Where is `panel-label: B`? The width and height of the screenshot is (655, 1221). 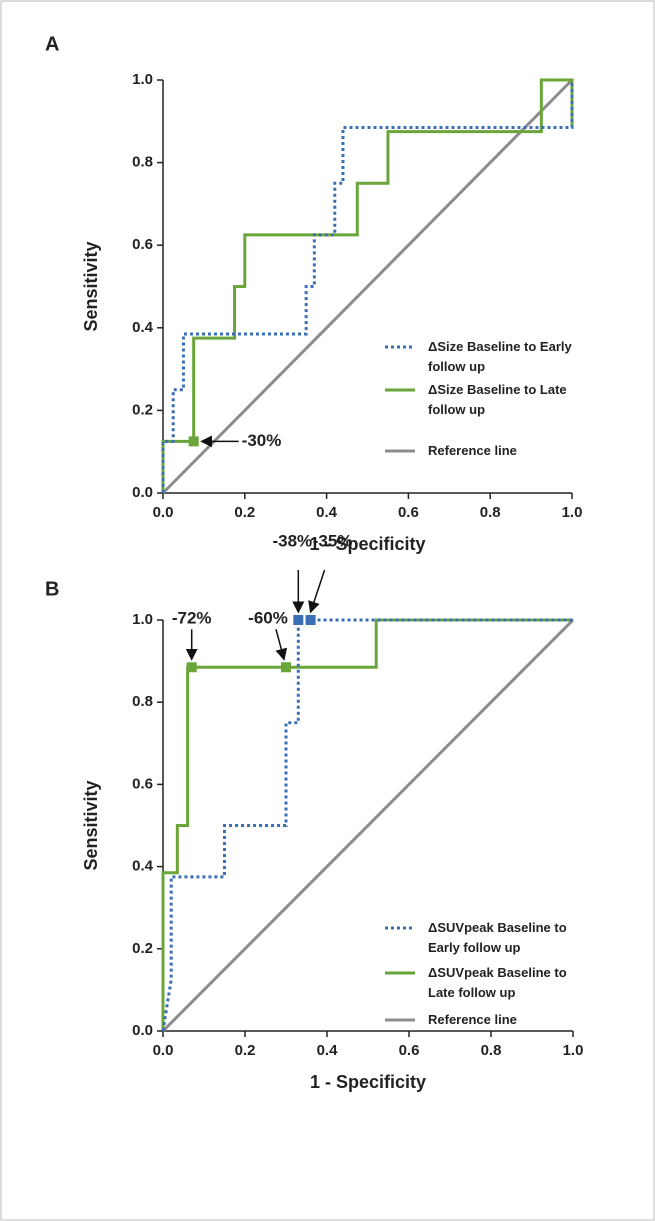 panel-label: B is located at coordinates (52, 589).